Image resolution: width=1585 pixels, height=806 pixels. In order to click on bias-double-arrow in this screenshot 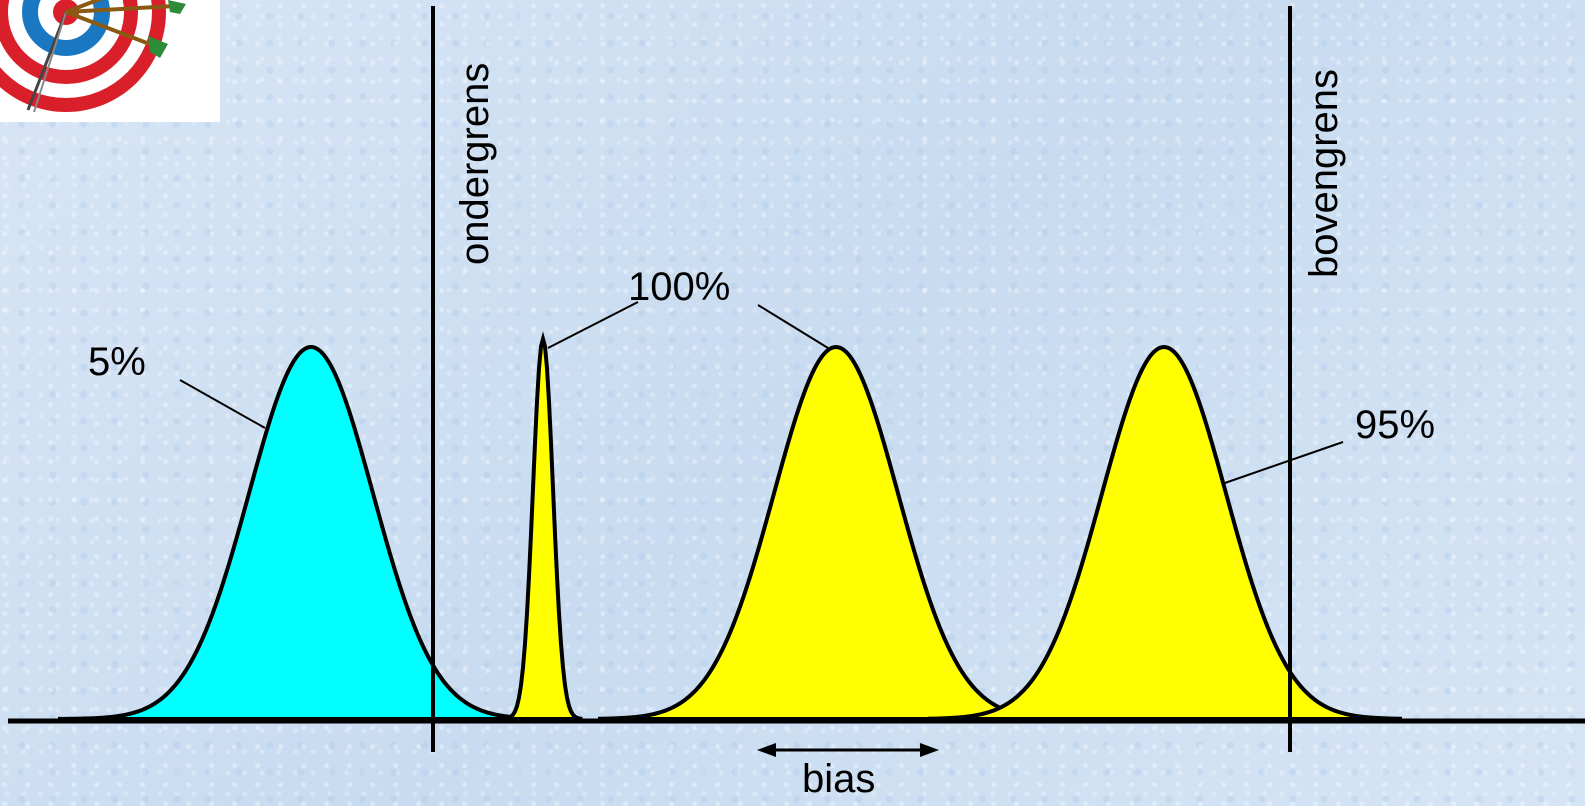, I will do `click(848, 750)`.